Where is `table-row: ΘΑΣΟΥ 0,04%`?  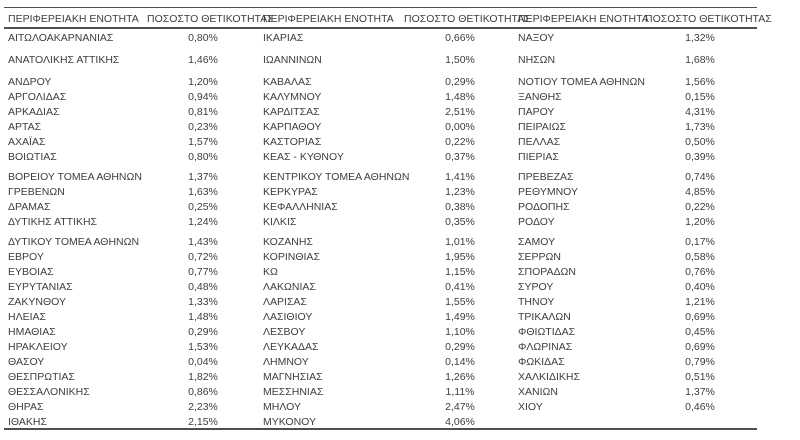 table-row: ΘΑΣΟΥ 0,04% is located at coordinates (133, 362).